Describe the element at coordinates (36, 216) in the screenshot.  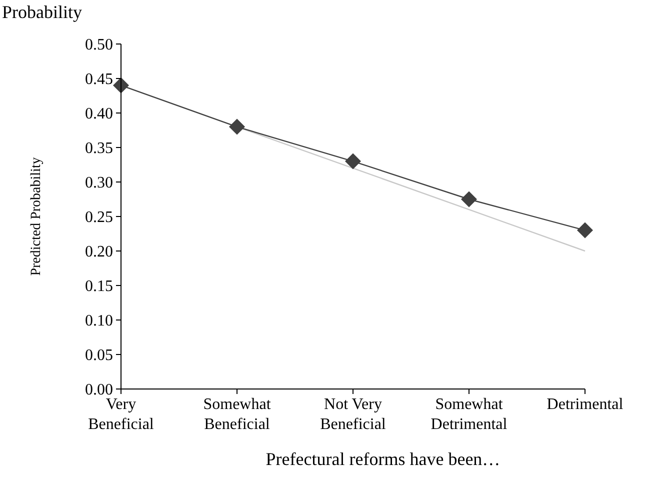
I see `y-axis-title: Predicted Probability` at that location.